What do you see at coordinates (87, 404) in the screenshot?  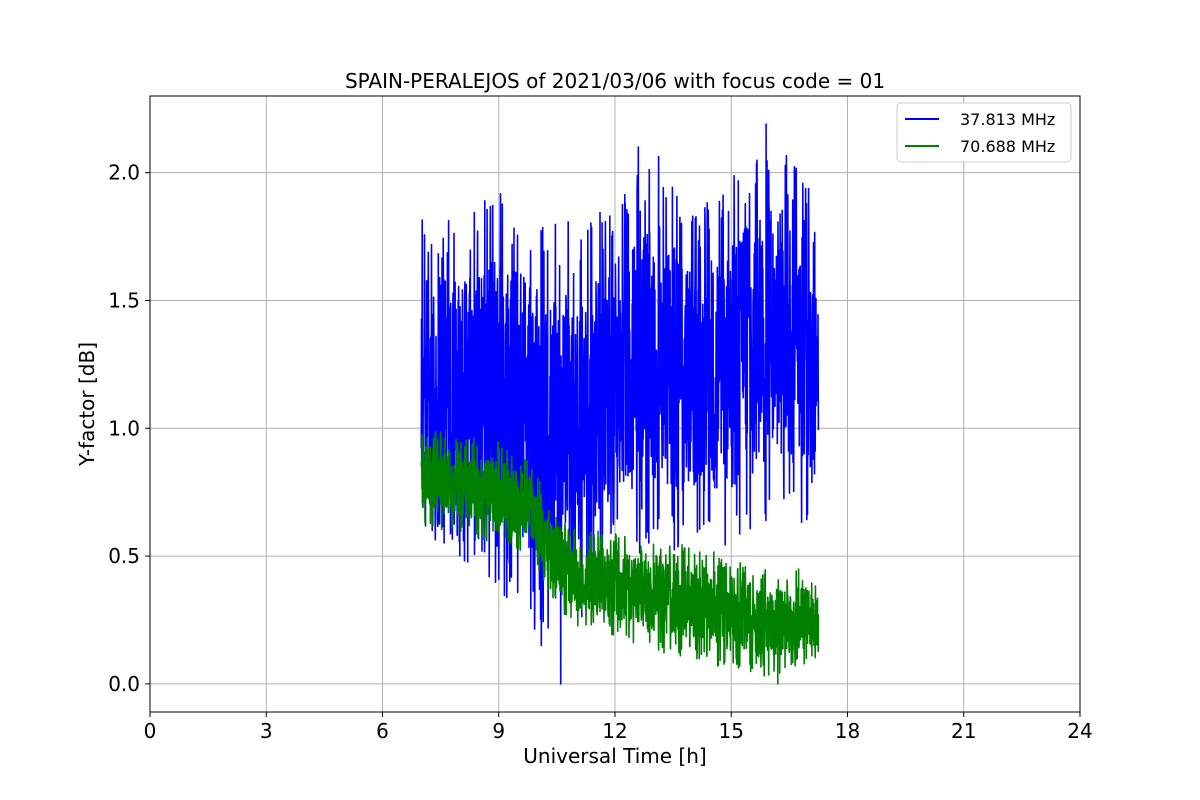 I see `y-axis-label: Y-factor [dB]` at bounding box center [87, 404].